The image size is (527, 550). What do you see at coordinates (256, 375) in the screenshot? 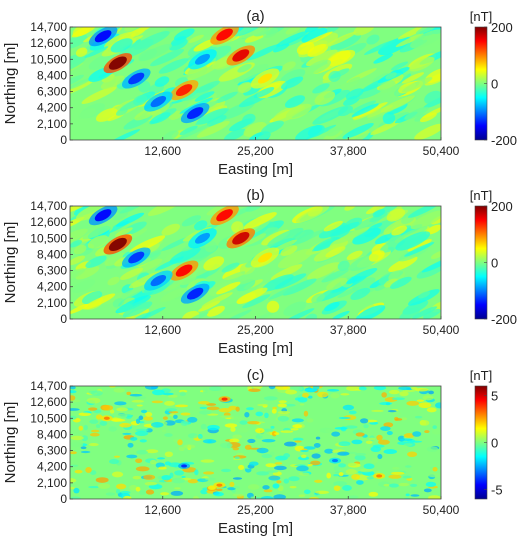
I see `panel-label: (c)` at bounding box center [256, 375].